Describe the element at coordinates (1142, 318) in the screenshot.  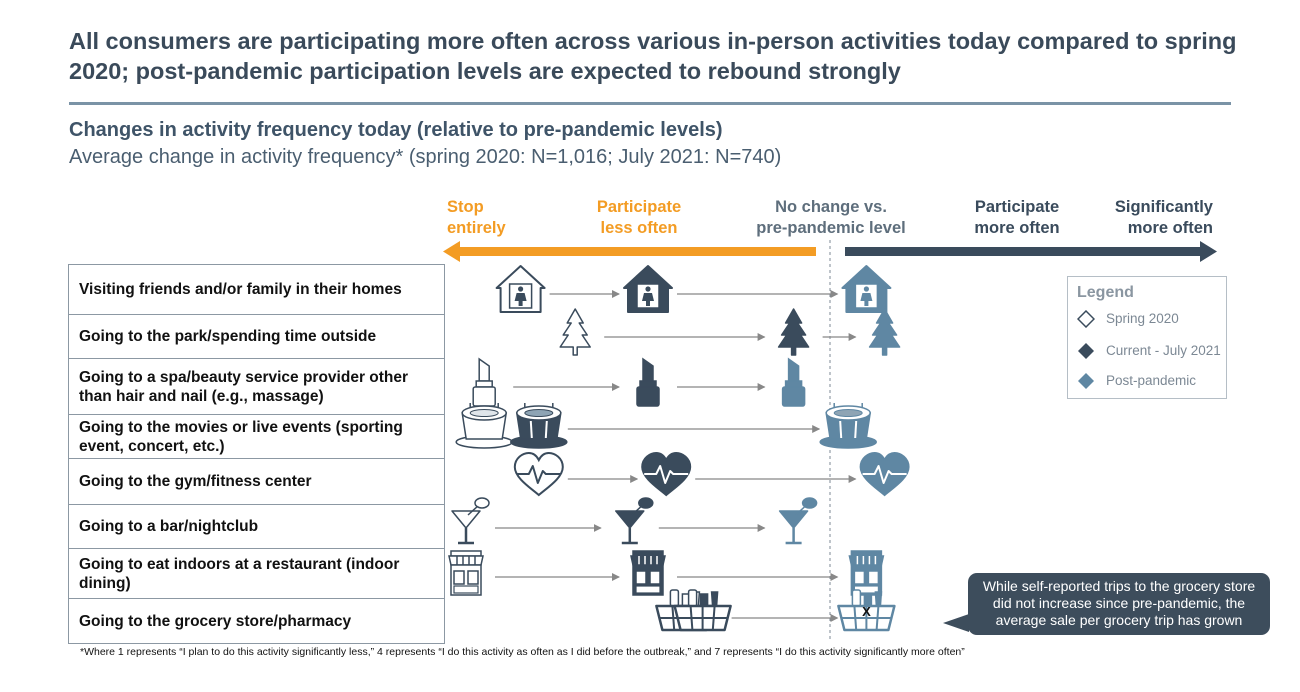
I see `legend-label: Spring 2020` at that location.